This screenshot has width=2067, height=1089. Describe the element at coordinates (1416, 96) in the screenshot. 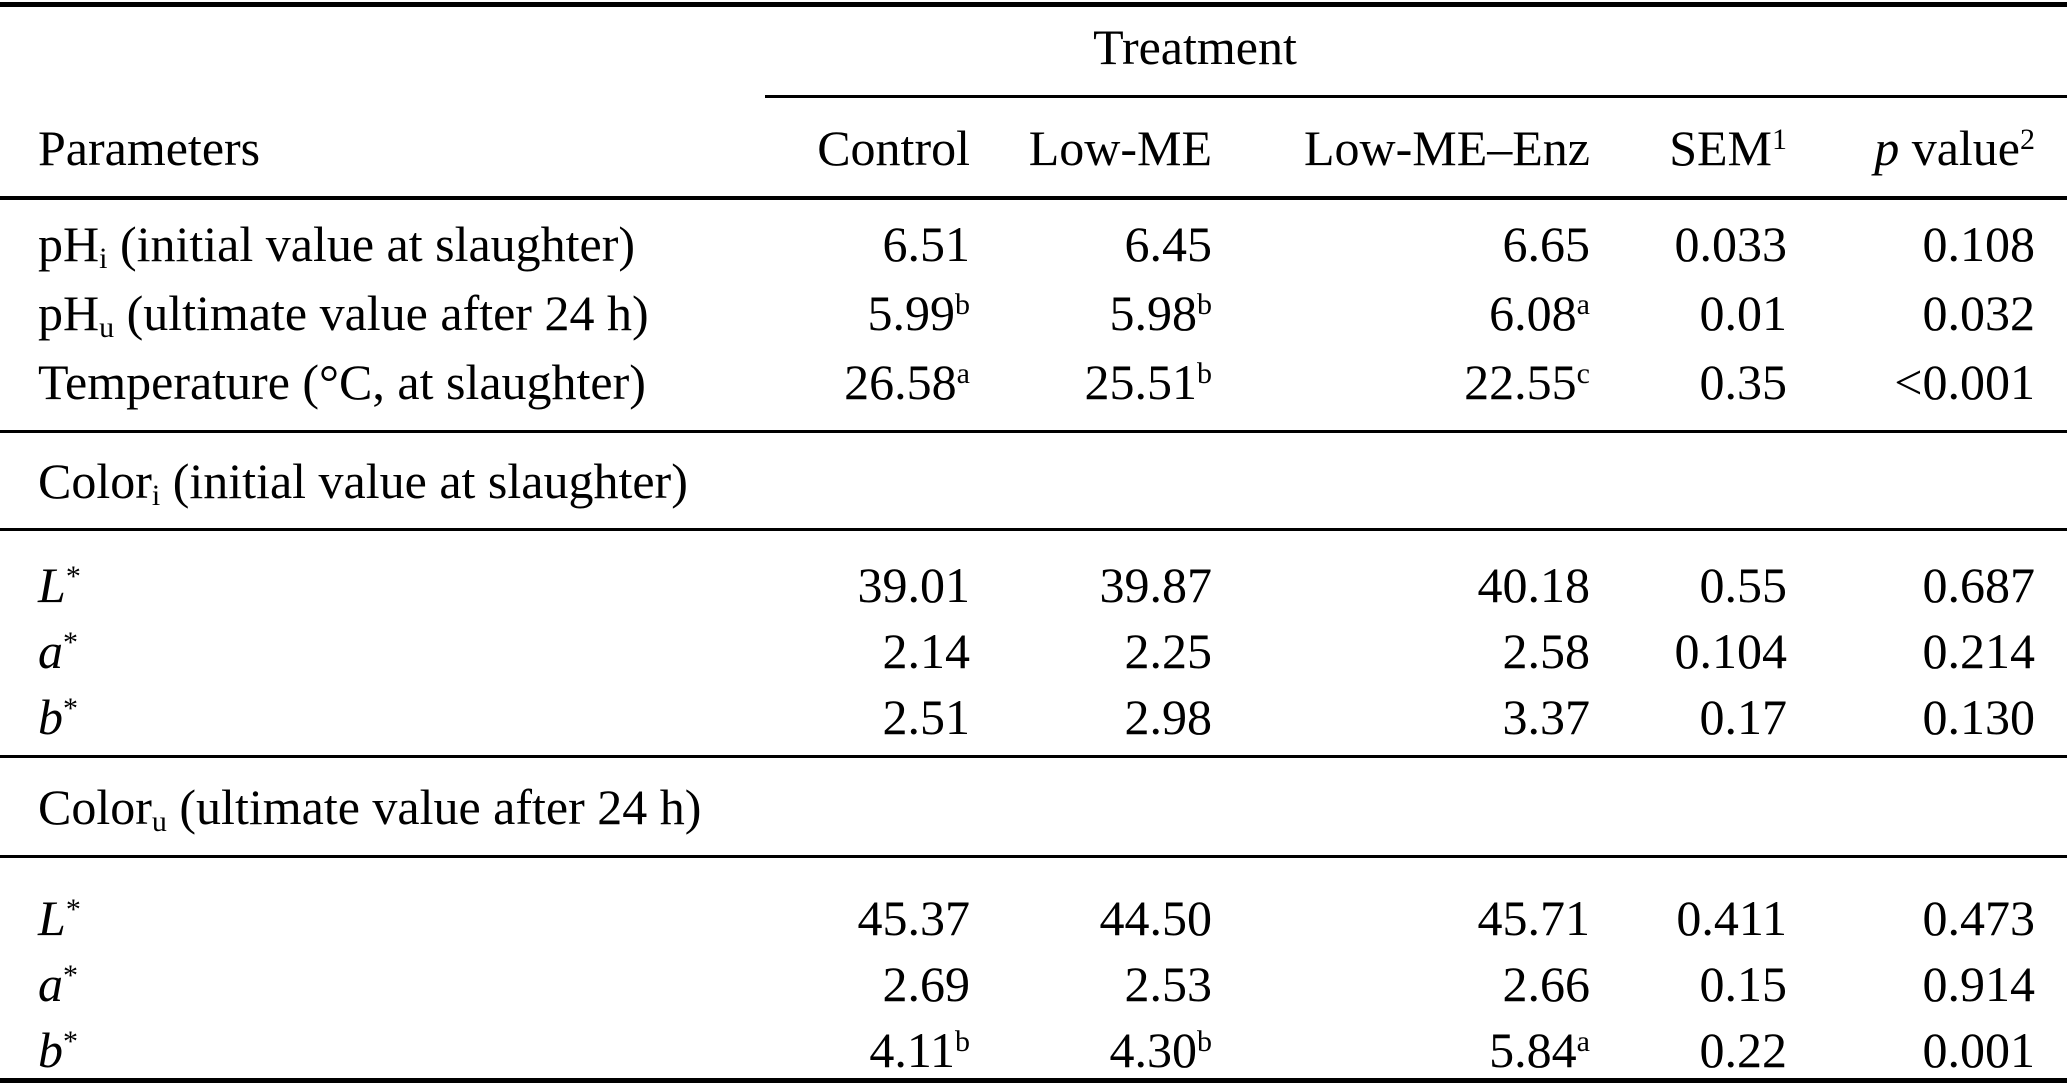

I see `rule-treatment-underline` at that location.